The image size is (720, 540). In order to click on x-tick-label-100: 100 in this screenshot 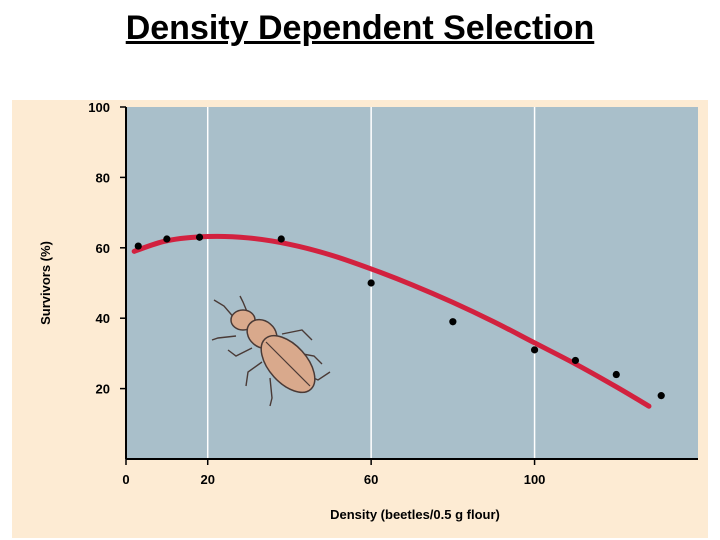, I will do `click(535, 479)`.